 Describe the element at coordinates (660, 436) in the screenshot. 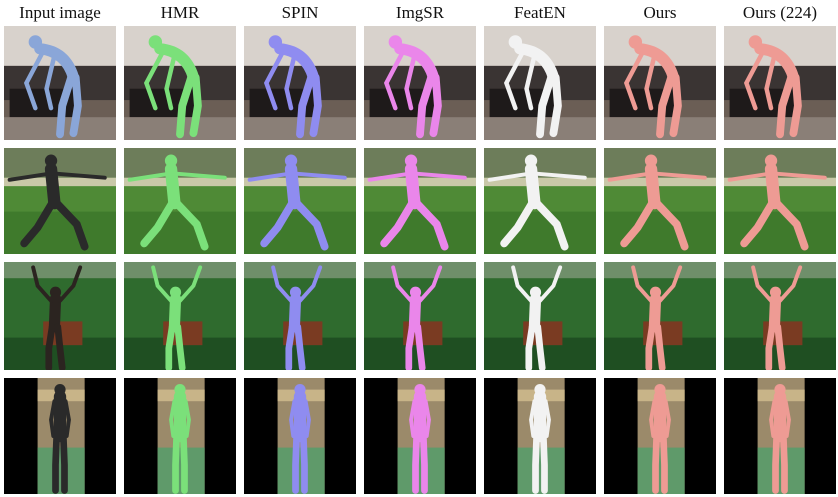

I see `cell-gym-court-ours` at that location.